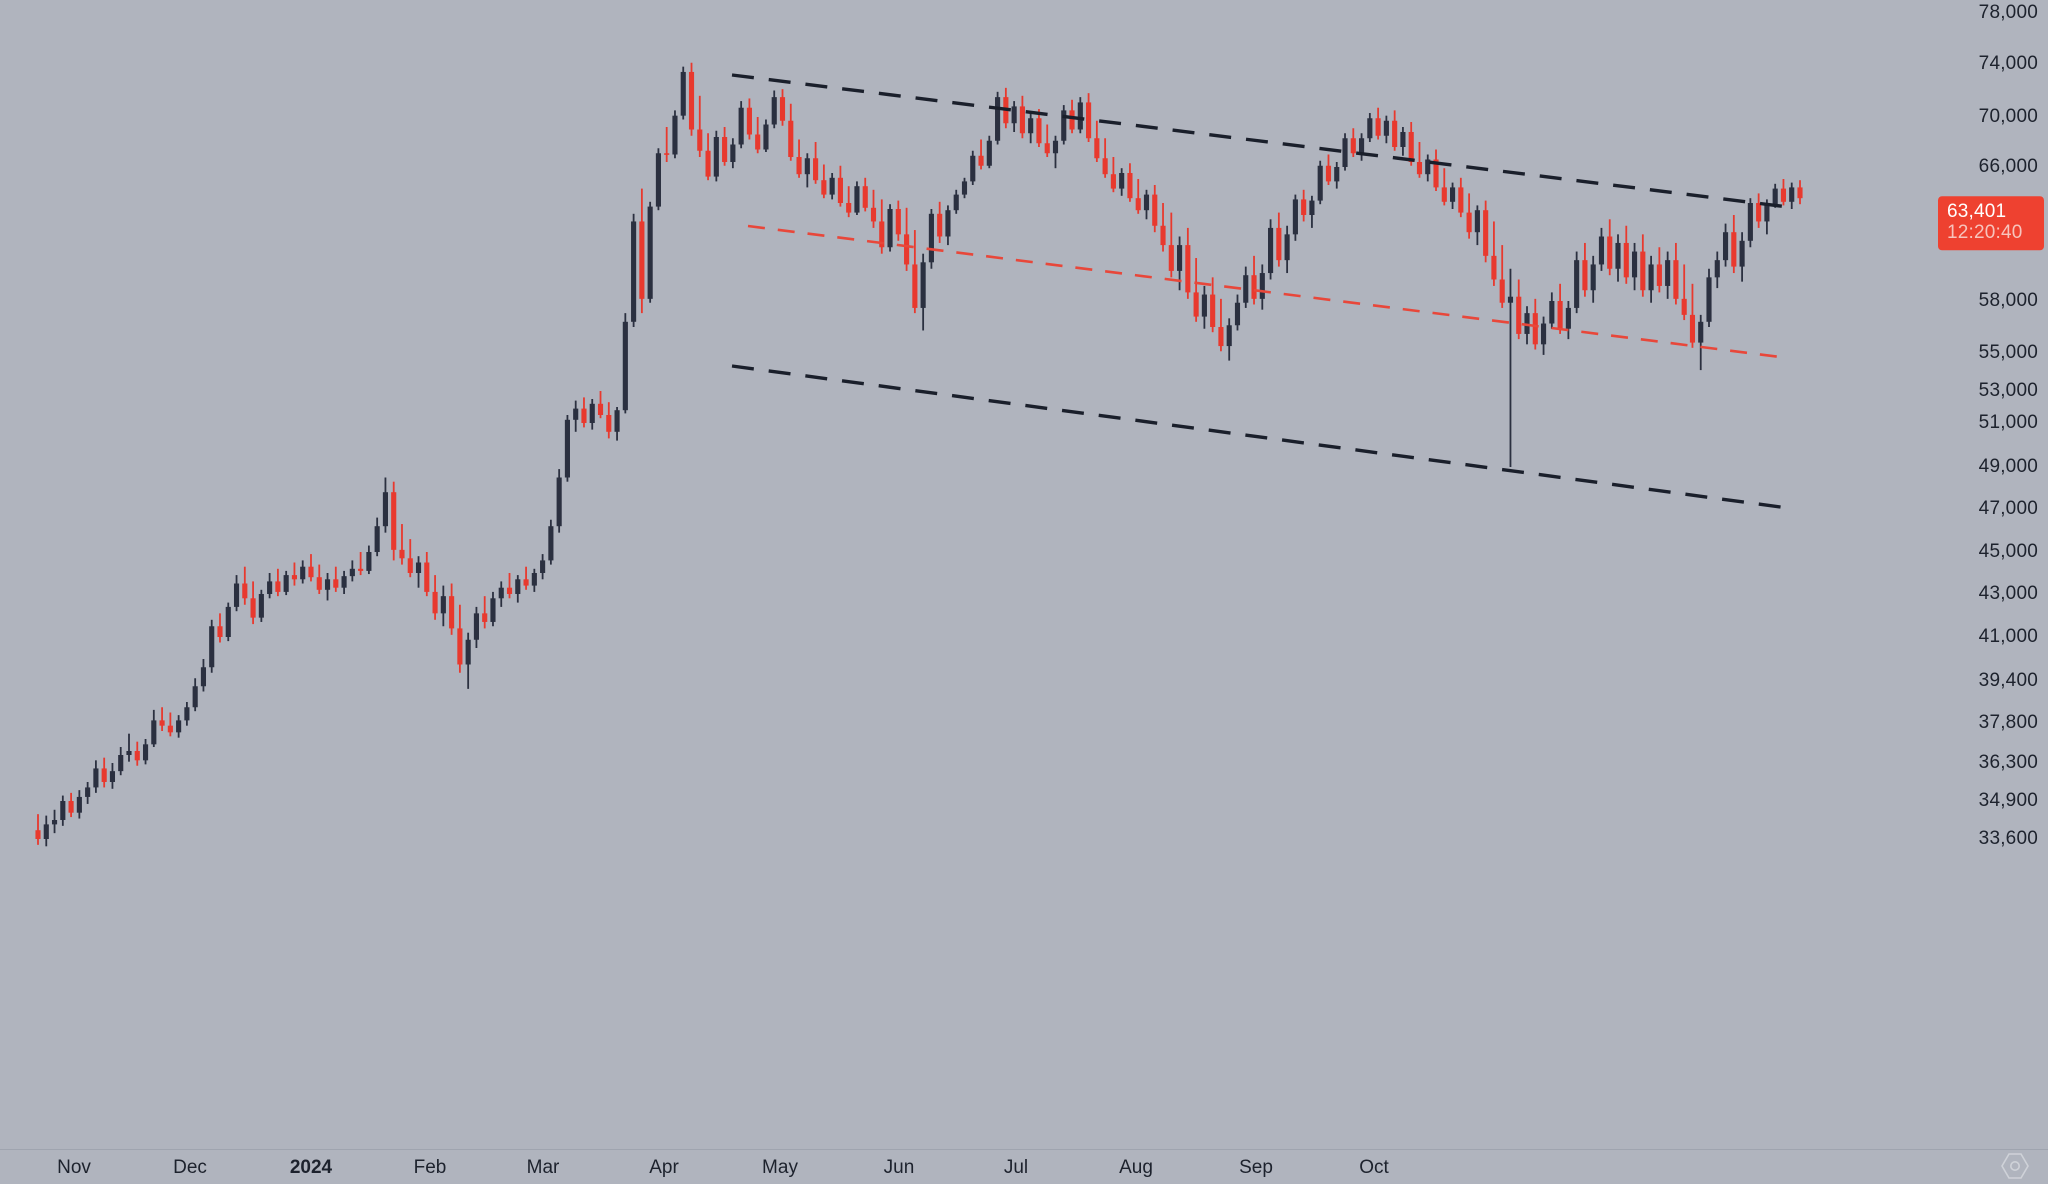 The width and height of the screenshot is (2048, 1184). What do you see at coordinates (1985, 233) in the screenshot?
I see `current-price-time: 12:20:40` at bounding box center [1985, 233].